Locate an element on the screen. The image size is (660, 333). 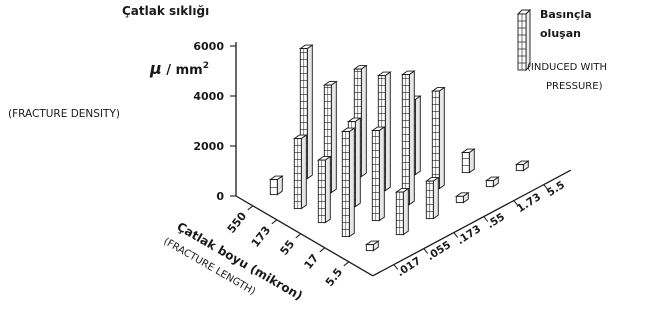
density-unit-power: 2 is located at coordinates (206, 66).